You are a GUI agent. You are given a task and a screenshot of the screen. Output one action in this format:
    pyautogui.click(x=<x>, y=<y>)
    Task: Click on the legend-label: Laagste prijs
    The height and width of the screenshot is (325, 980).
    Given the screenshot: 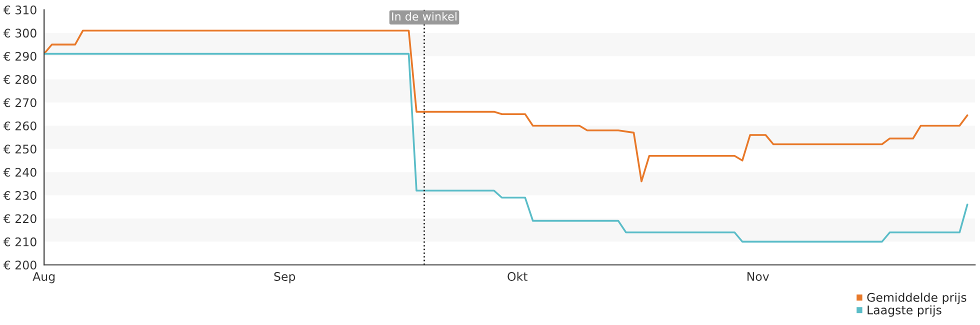 What is the action you would take?
    pyautogui.click(x=905, y=311)
    